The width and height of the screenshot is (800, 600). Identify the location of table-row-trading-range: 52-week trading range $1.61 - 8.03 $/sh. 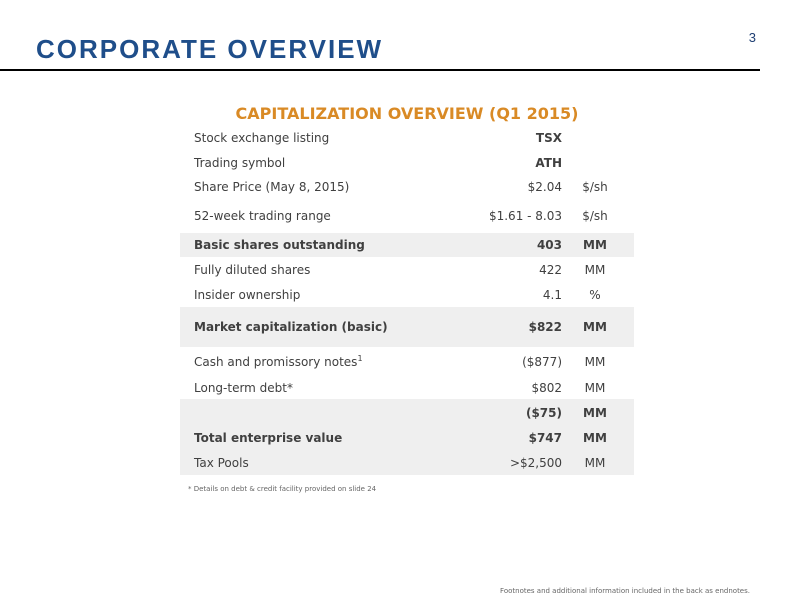
(407, 216).